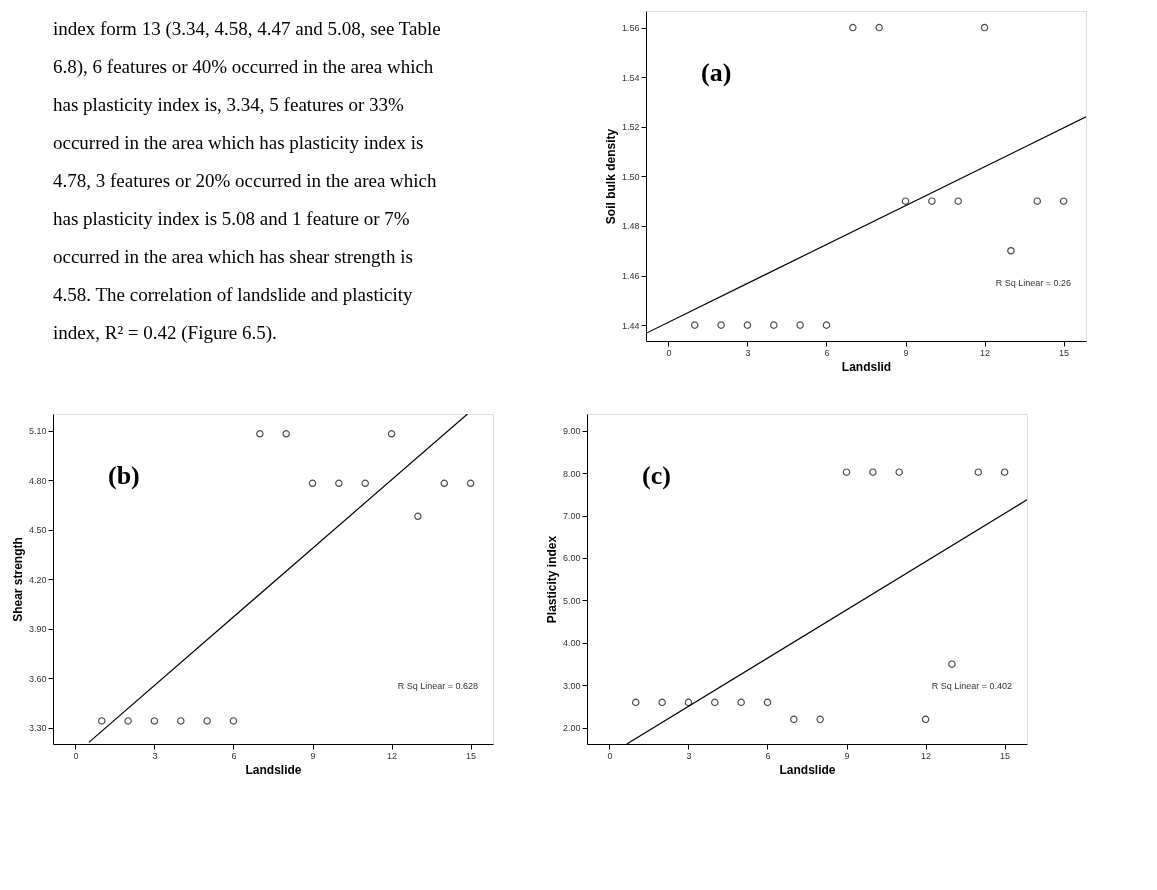 Image resolution: width=1157 pixels, height=890 pixels. Describe the element at coordinates (37, 728) in the screenshot. I see `y-tick-label: 3.30` at that location.